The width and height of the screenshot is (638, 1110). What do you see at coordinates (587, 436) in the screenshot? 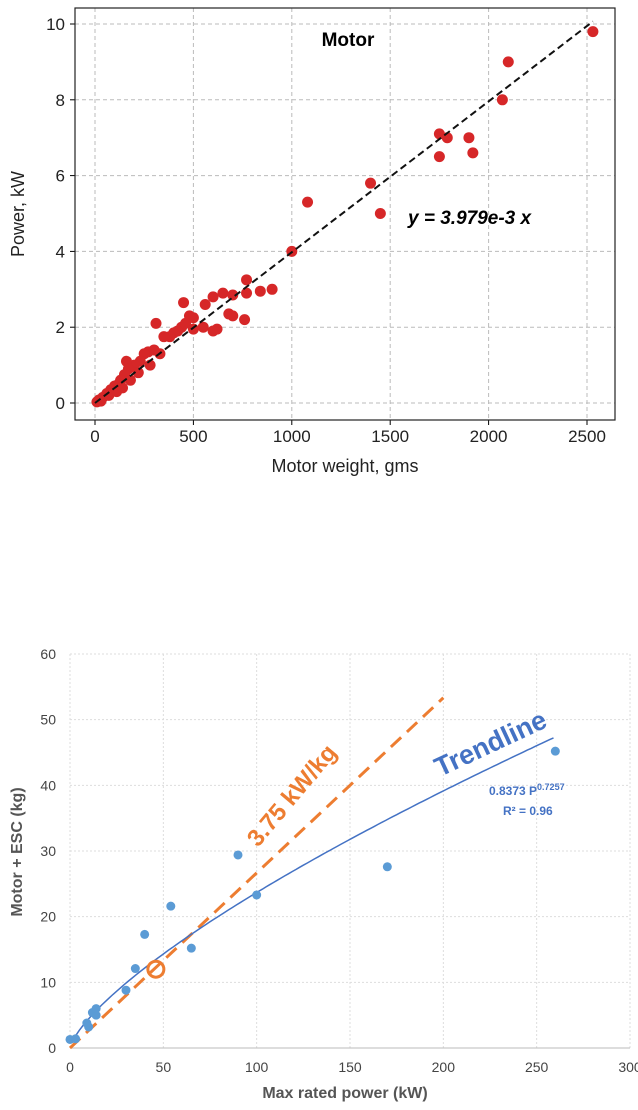
I see `x-tick-label: 2500` at bounding box center [587, 436].